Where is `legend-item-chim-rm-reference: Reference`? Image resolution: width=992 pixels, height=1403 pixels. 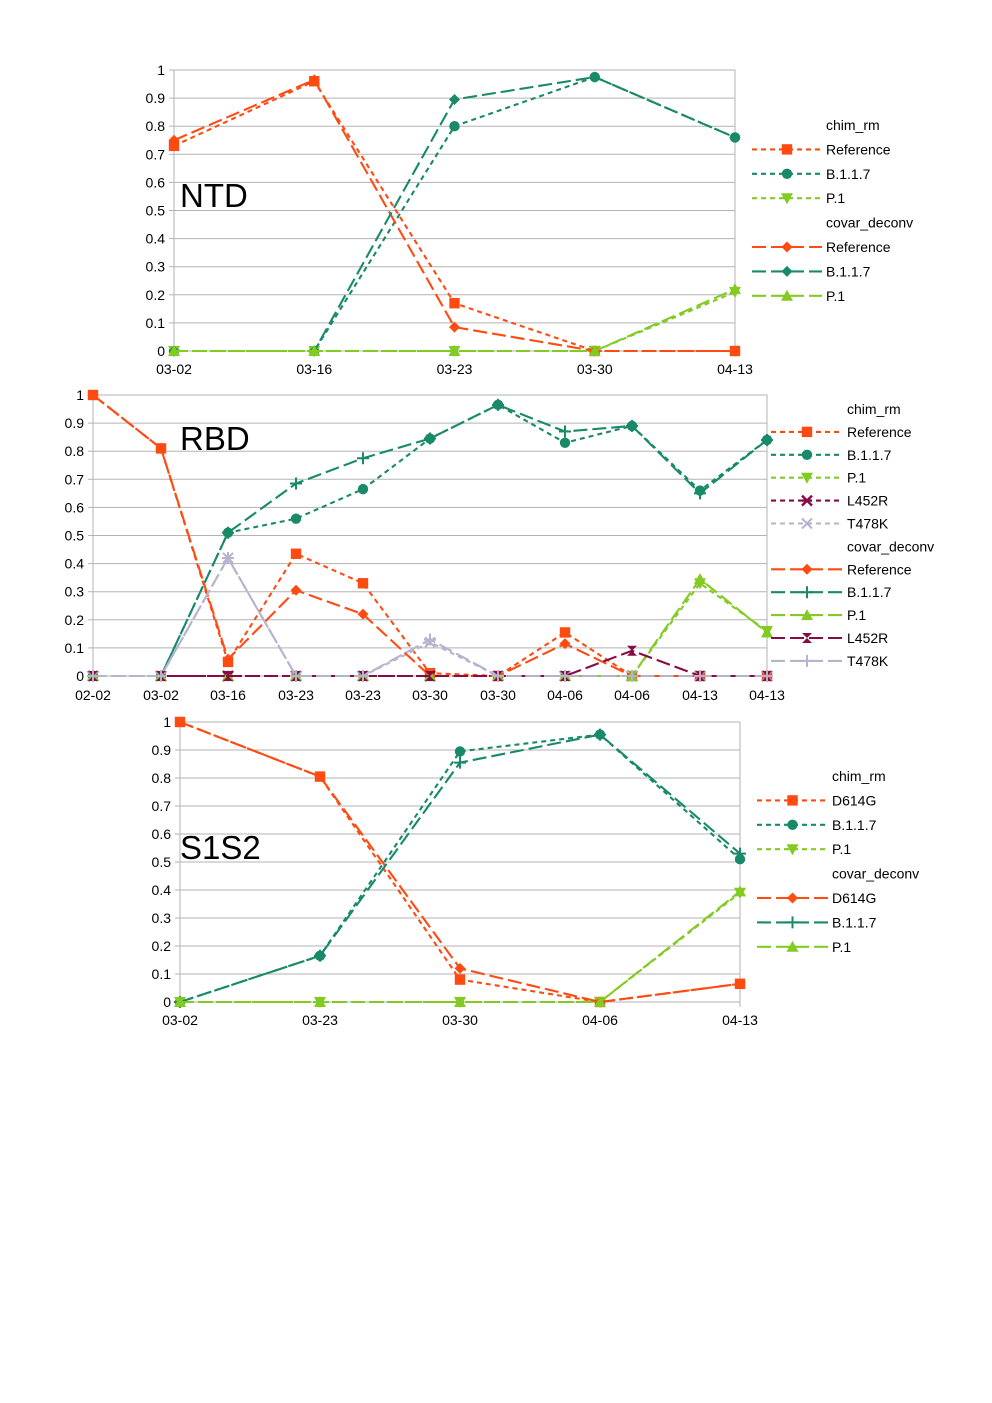
legend-item-chim-rm-reference: Reference is located at coordinates (821, 149).